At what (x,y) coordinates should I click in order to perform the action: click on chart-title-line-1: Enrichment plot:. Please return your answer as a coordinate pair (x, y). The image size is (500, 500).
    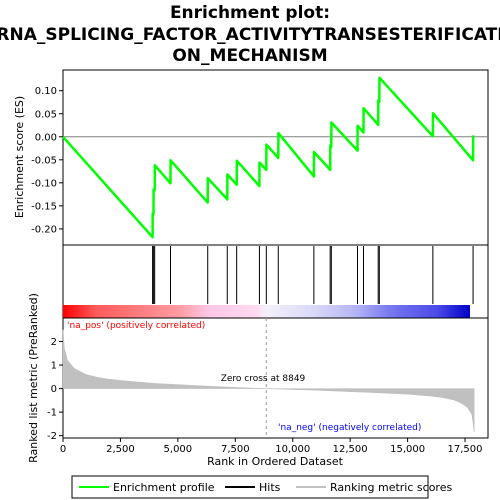
    Looking at the image, I should click on (250, 13).